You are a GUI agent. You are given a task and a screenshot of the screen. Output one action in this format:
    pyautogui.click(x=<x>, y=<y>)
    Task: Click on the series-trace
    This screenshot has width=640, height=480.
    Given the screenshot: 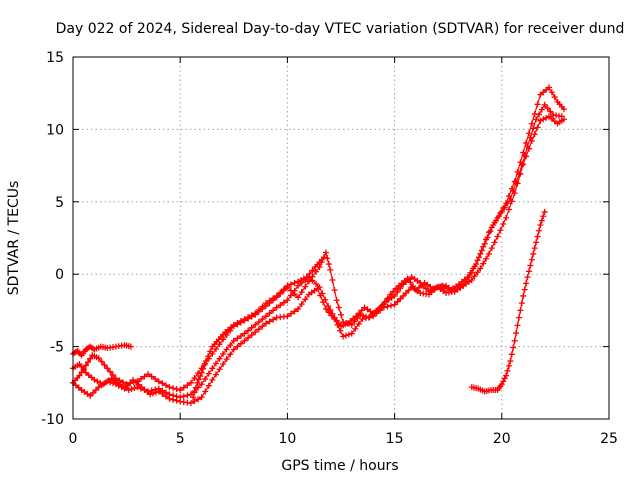 What is the action you would take?
    pyautogui.click(x=508, y=302)
    